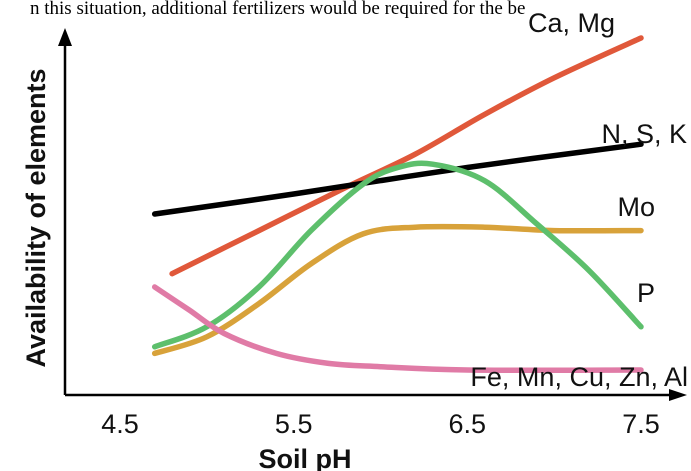 This screenshot has width=691, height=471. Describe the element at coordinates (397, 179) in the screenshot. I see `series-line-n-s-k` at that location.